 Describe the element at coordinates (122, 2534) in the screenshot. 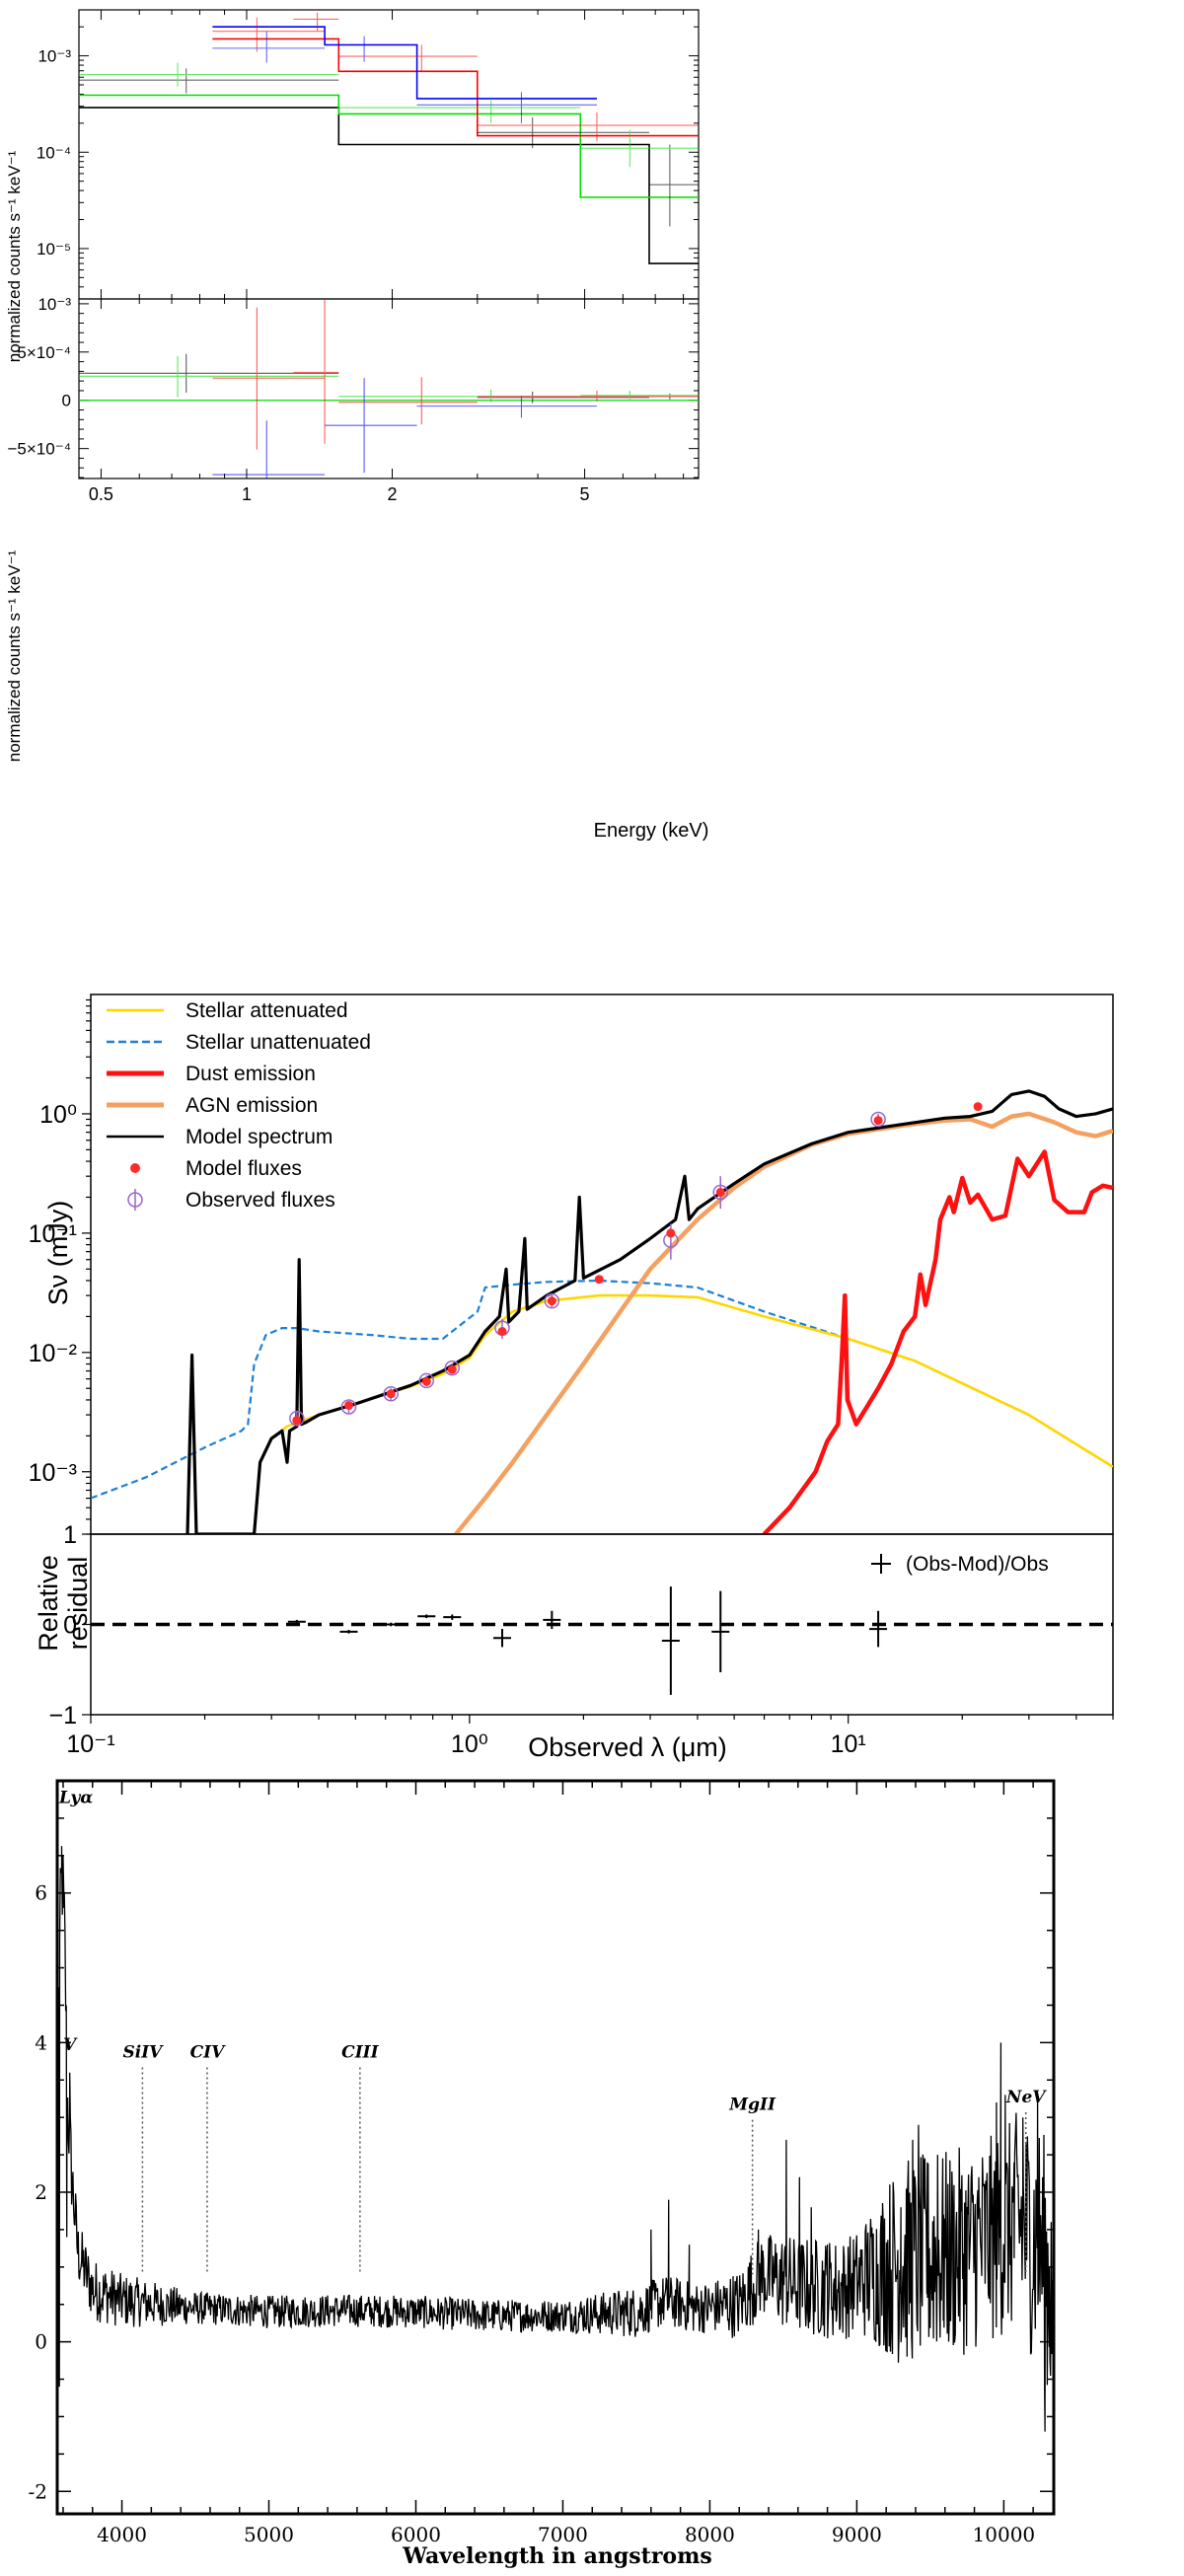

I see `optical-x-tick-label: 4000` at that location.